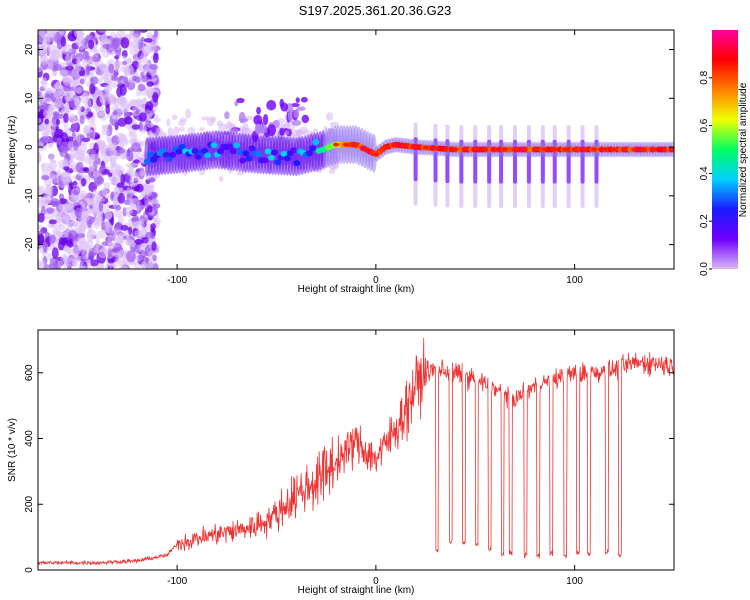  I want to click on colorbar-title: Normalized spectral amplitude, so click(743, 149).